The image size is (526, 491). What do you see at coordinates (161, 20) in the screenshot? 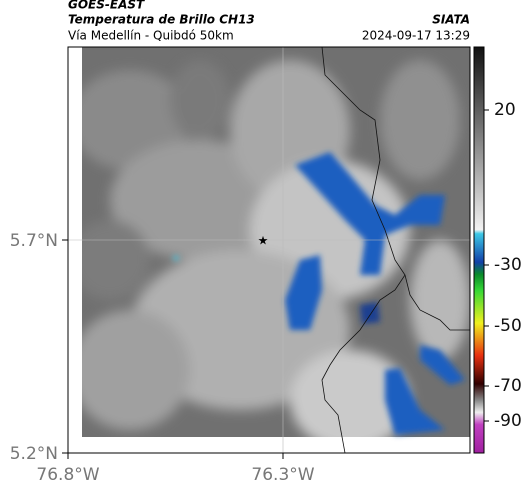
I see `product-title: Temperatura de Brillo CH13` at bounding box center [161, 20].